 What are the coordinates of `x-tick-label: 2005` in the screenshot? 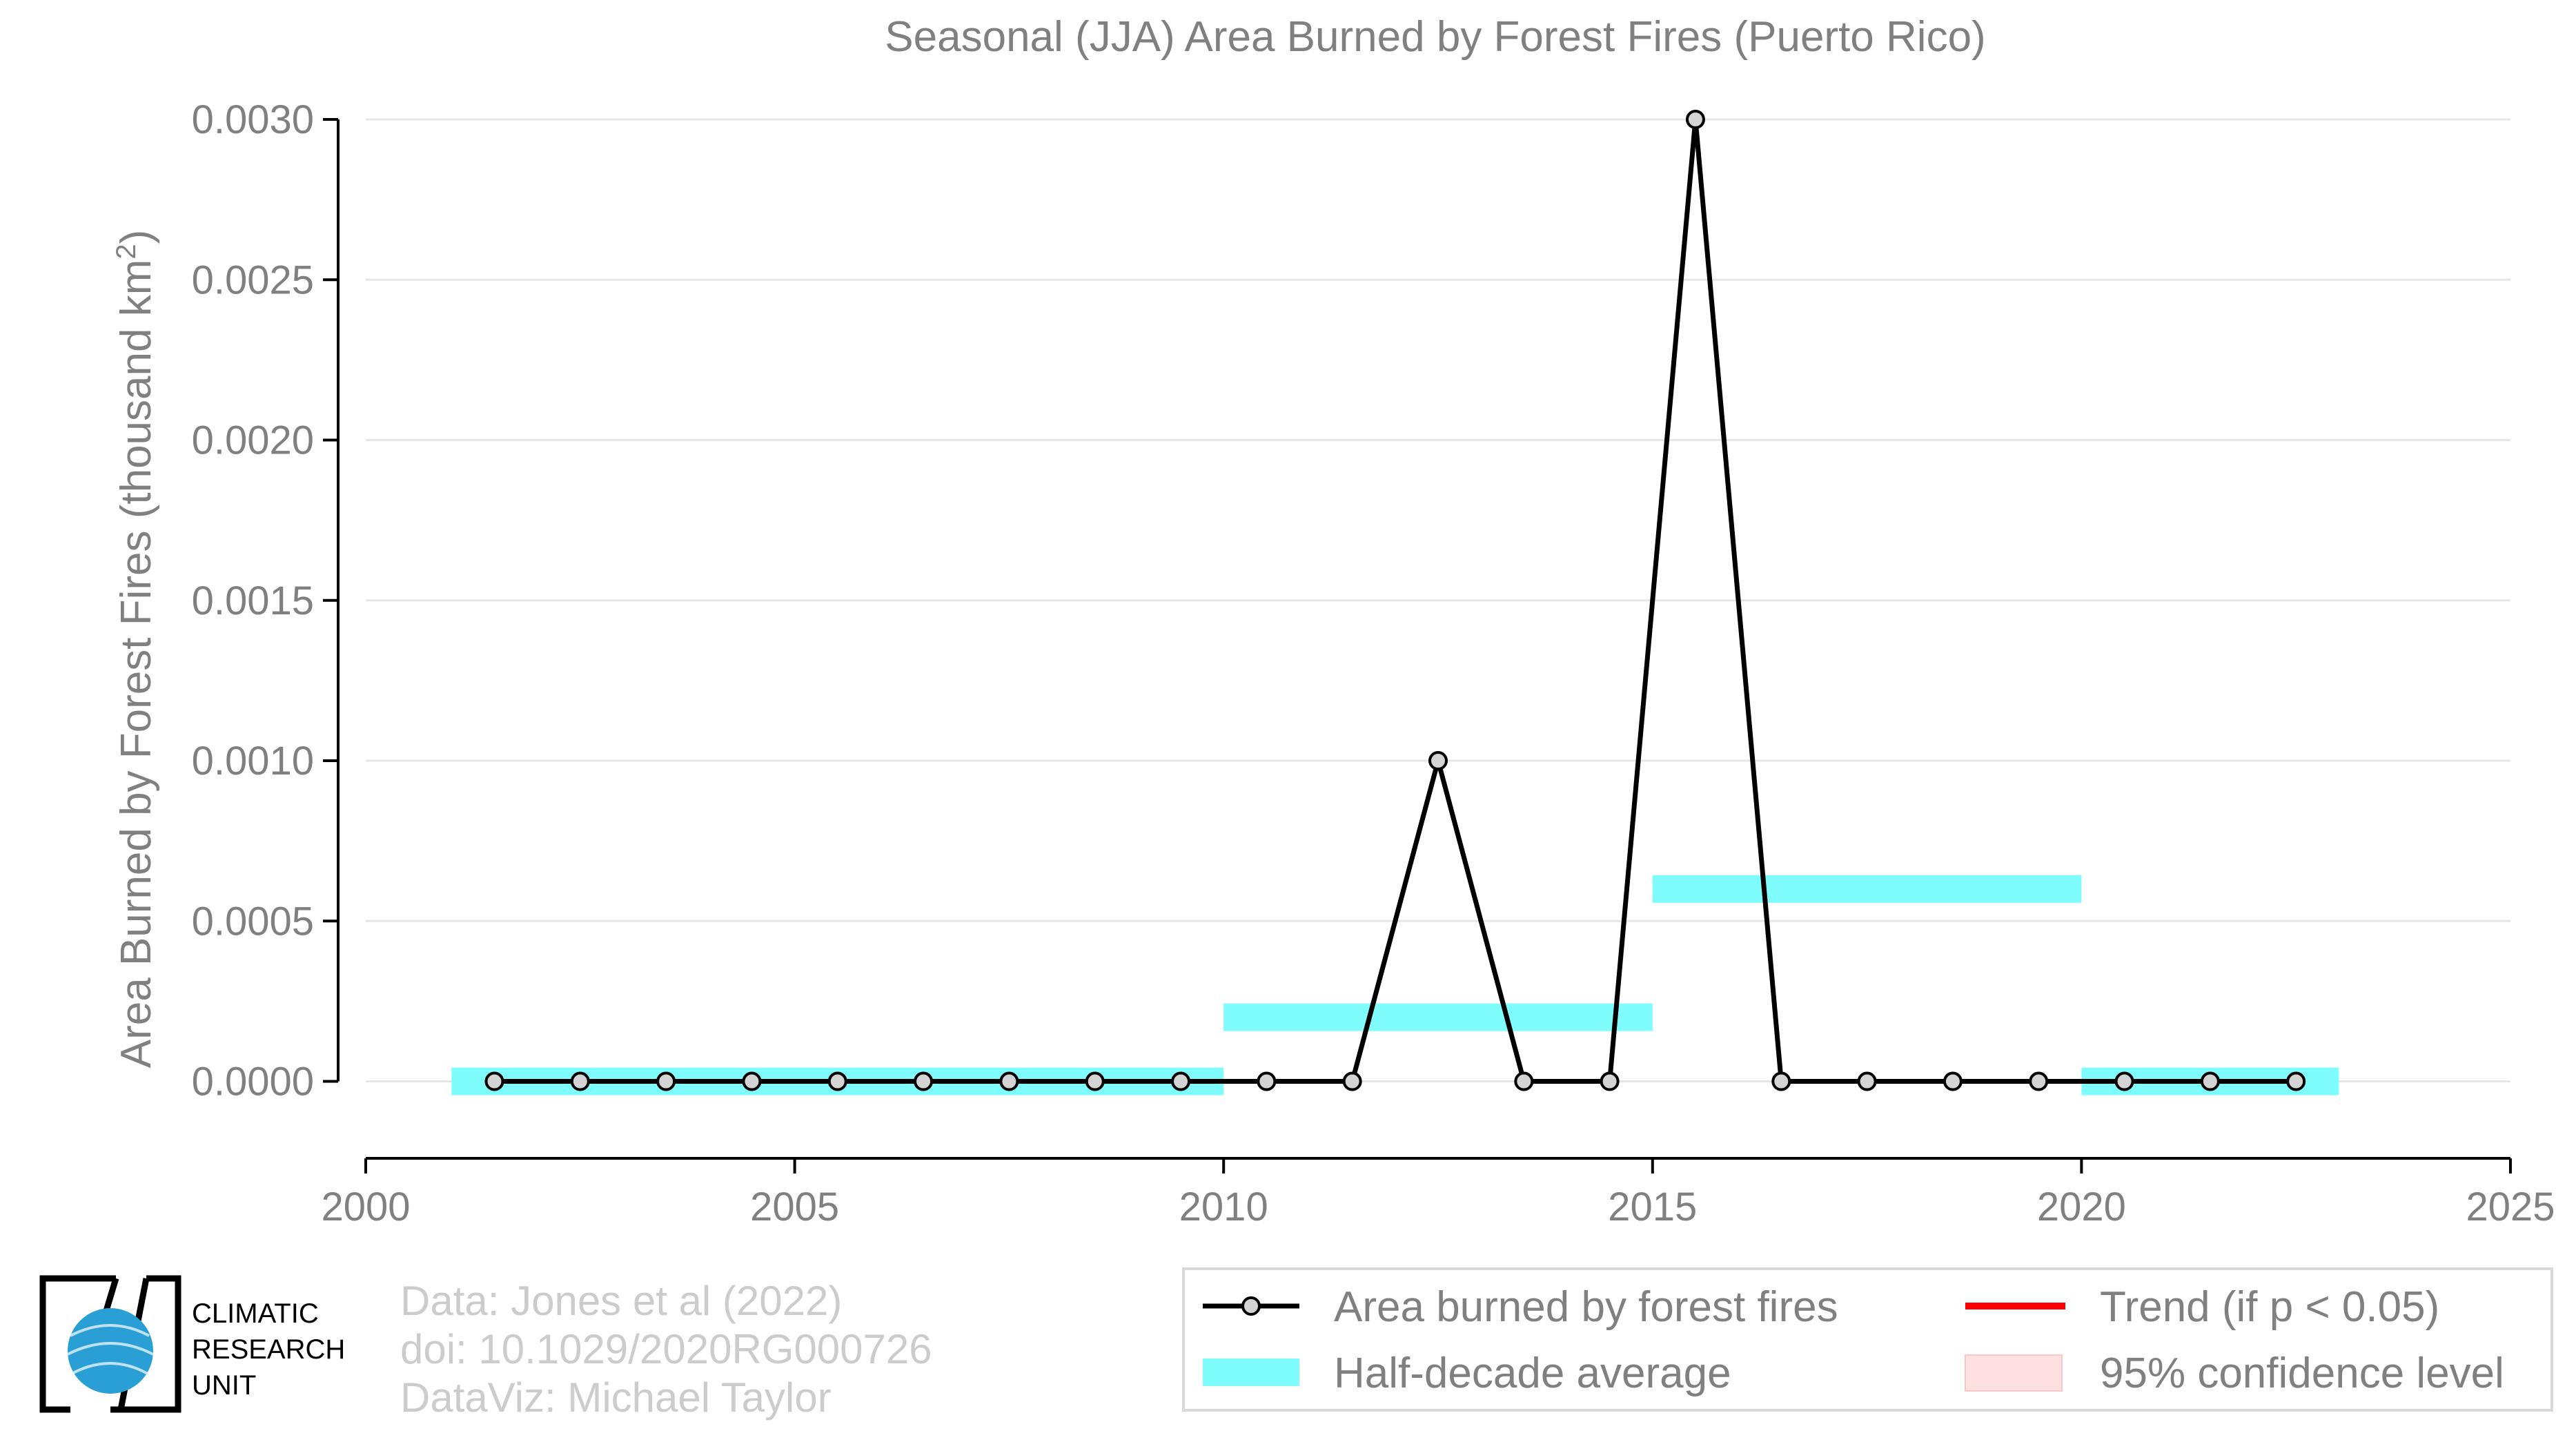 It's located at (794, 1207).